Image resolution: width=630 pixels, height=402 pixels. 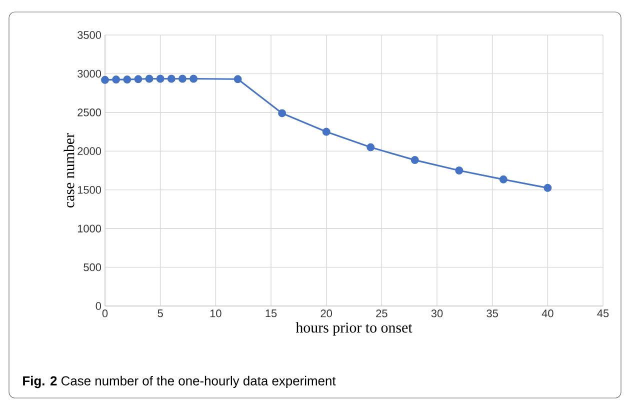 I want to click on y-tick-label: 1500, so click(x=90, y=190).